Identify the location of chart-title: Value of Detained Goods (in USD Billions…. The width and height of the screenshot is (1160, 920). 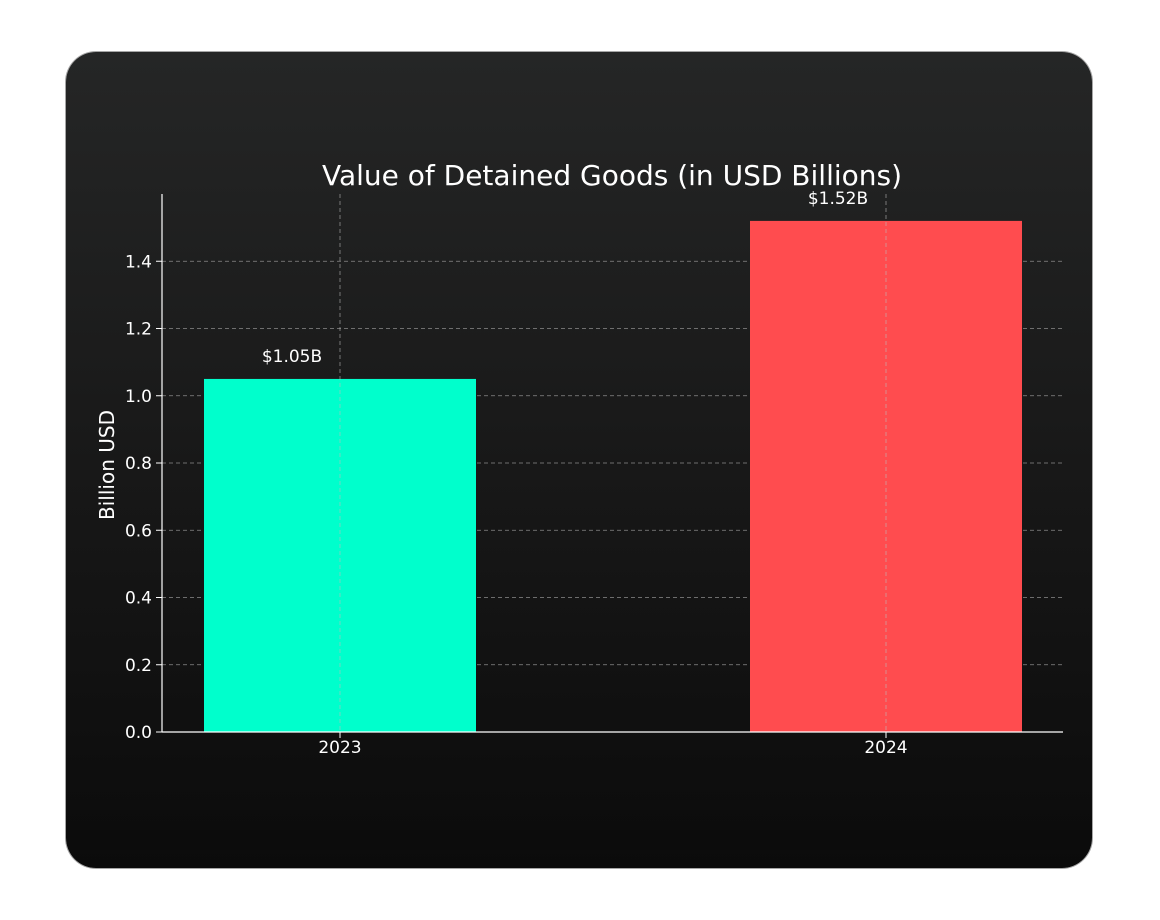
(612, 175).